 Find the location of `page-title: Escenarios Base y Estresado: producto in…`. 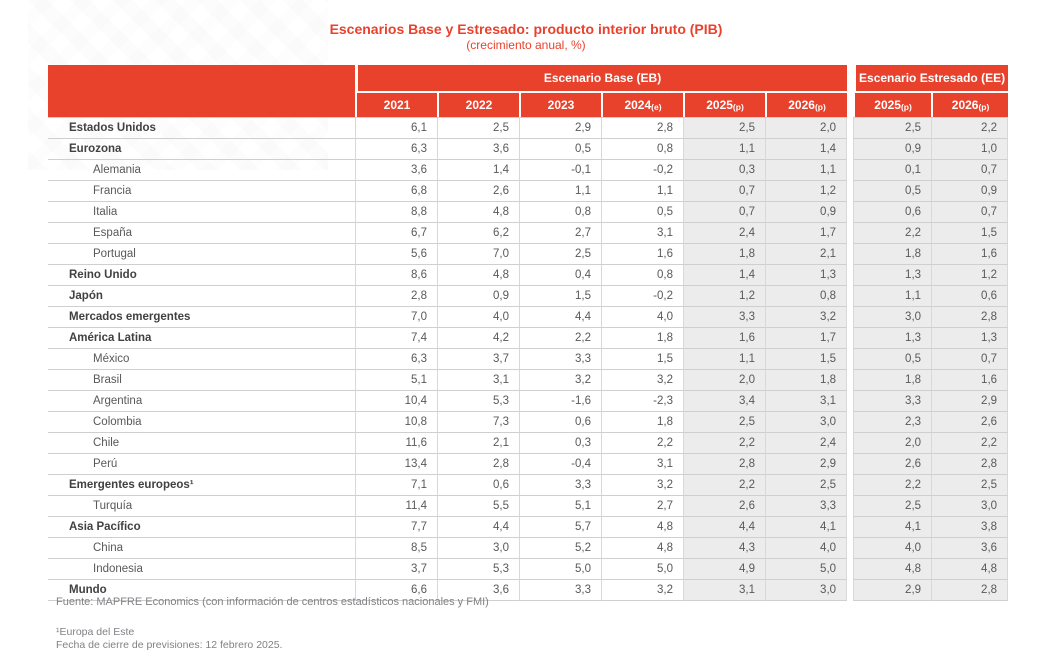

page-title: Escenarios Base y Estresado: producto in… is located at coordinates (526, 29).